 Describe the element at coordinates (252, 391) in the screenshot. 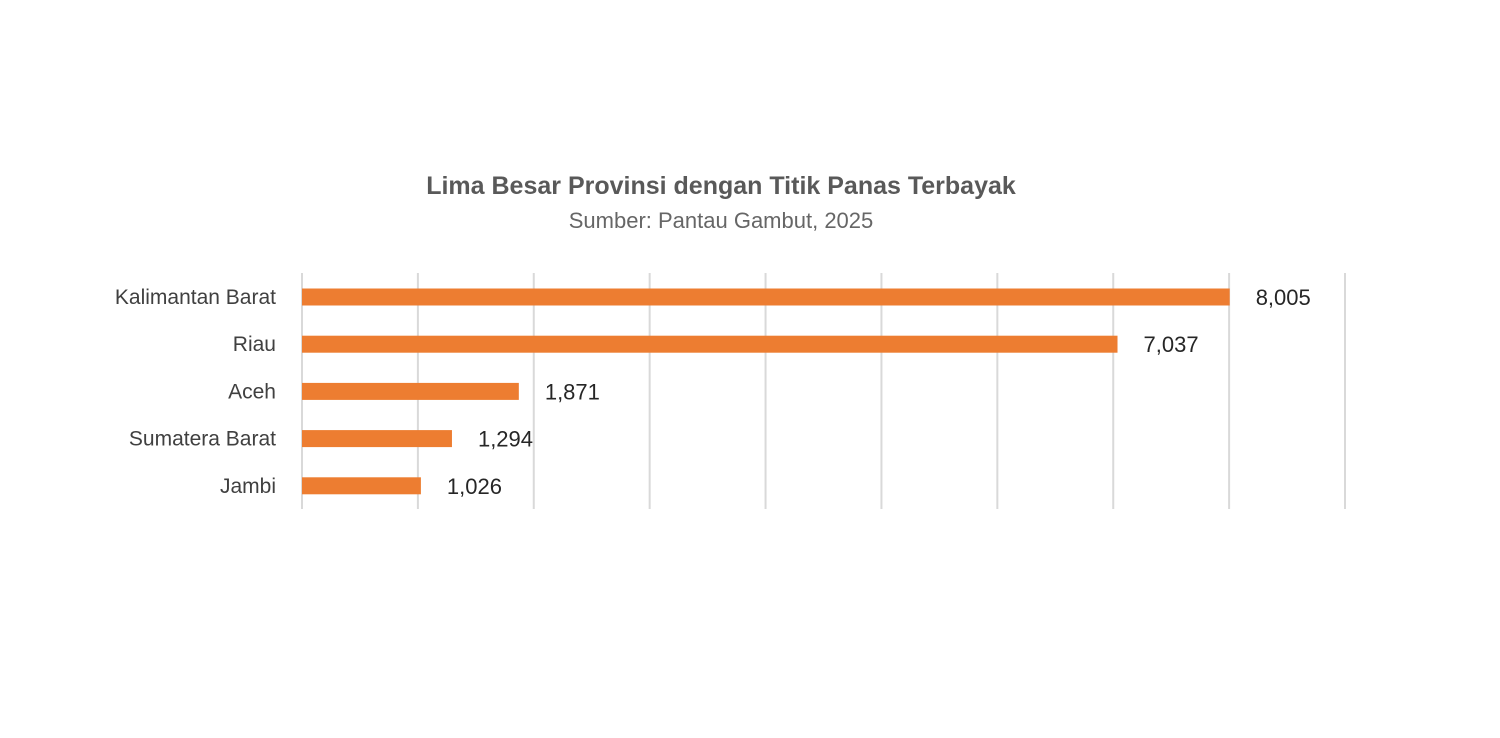

I see `category-label: Aceh` at that location.